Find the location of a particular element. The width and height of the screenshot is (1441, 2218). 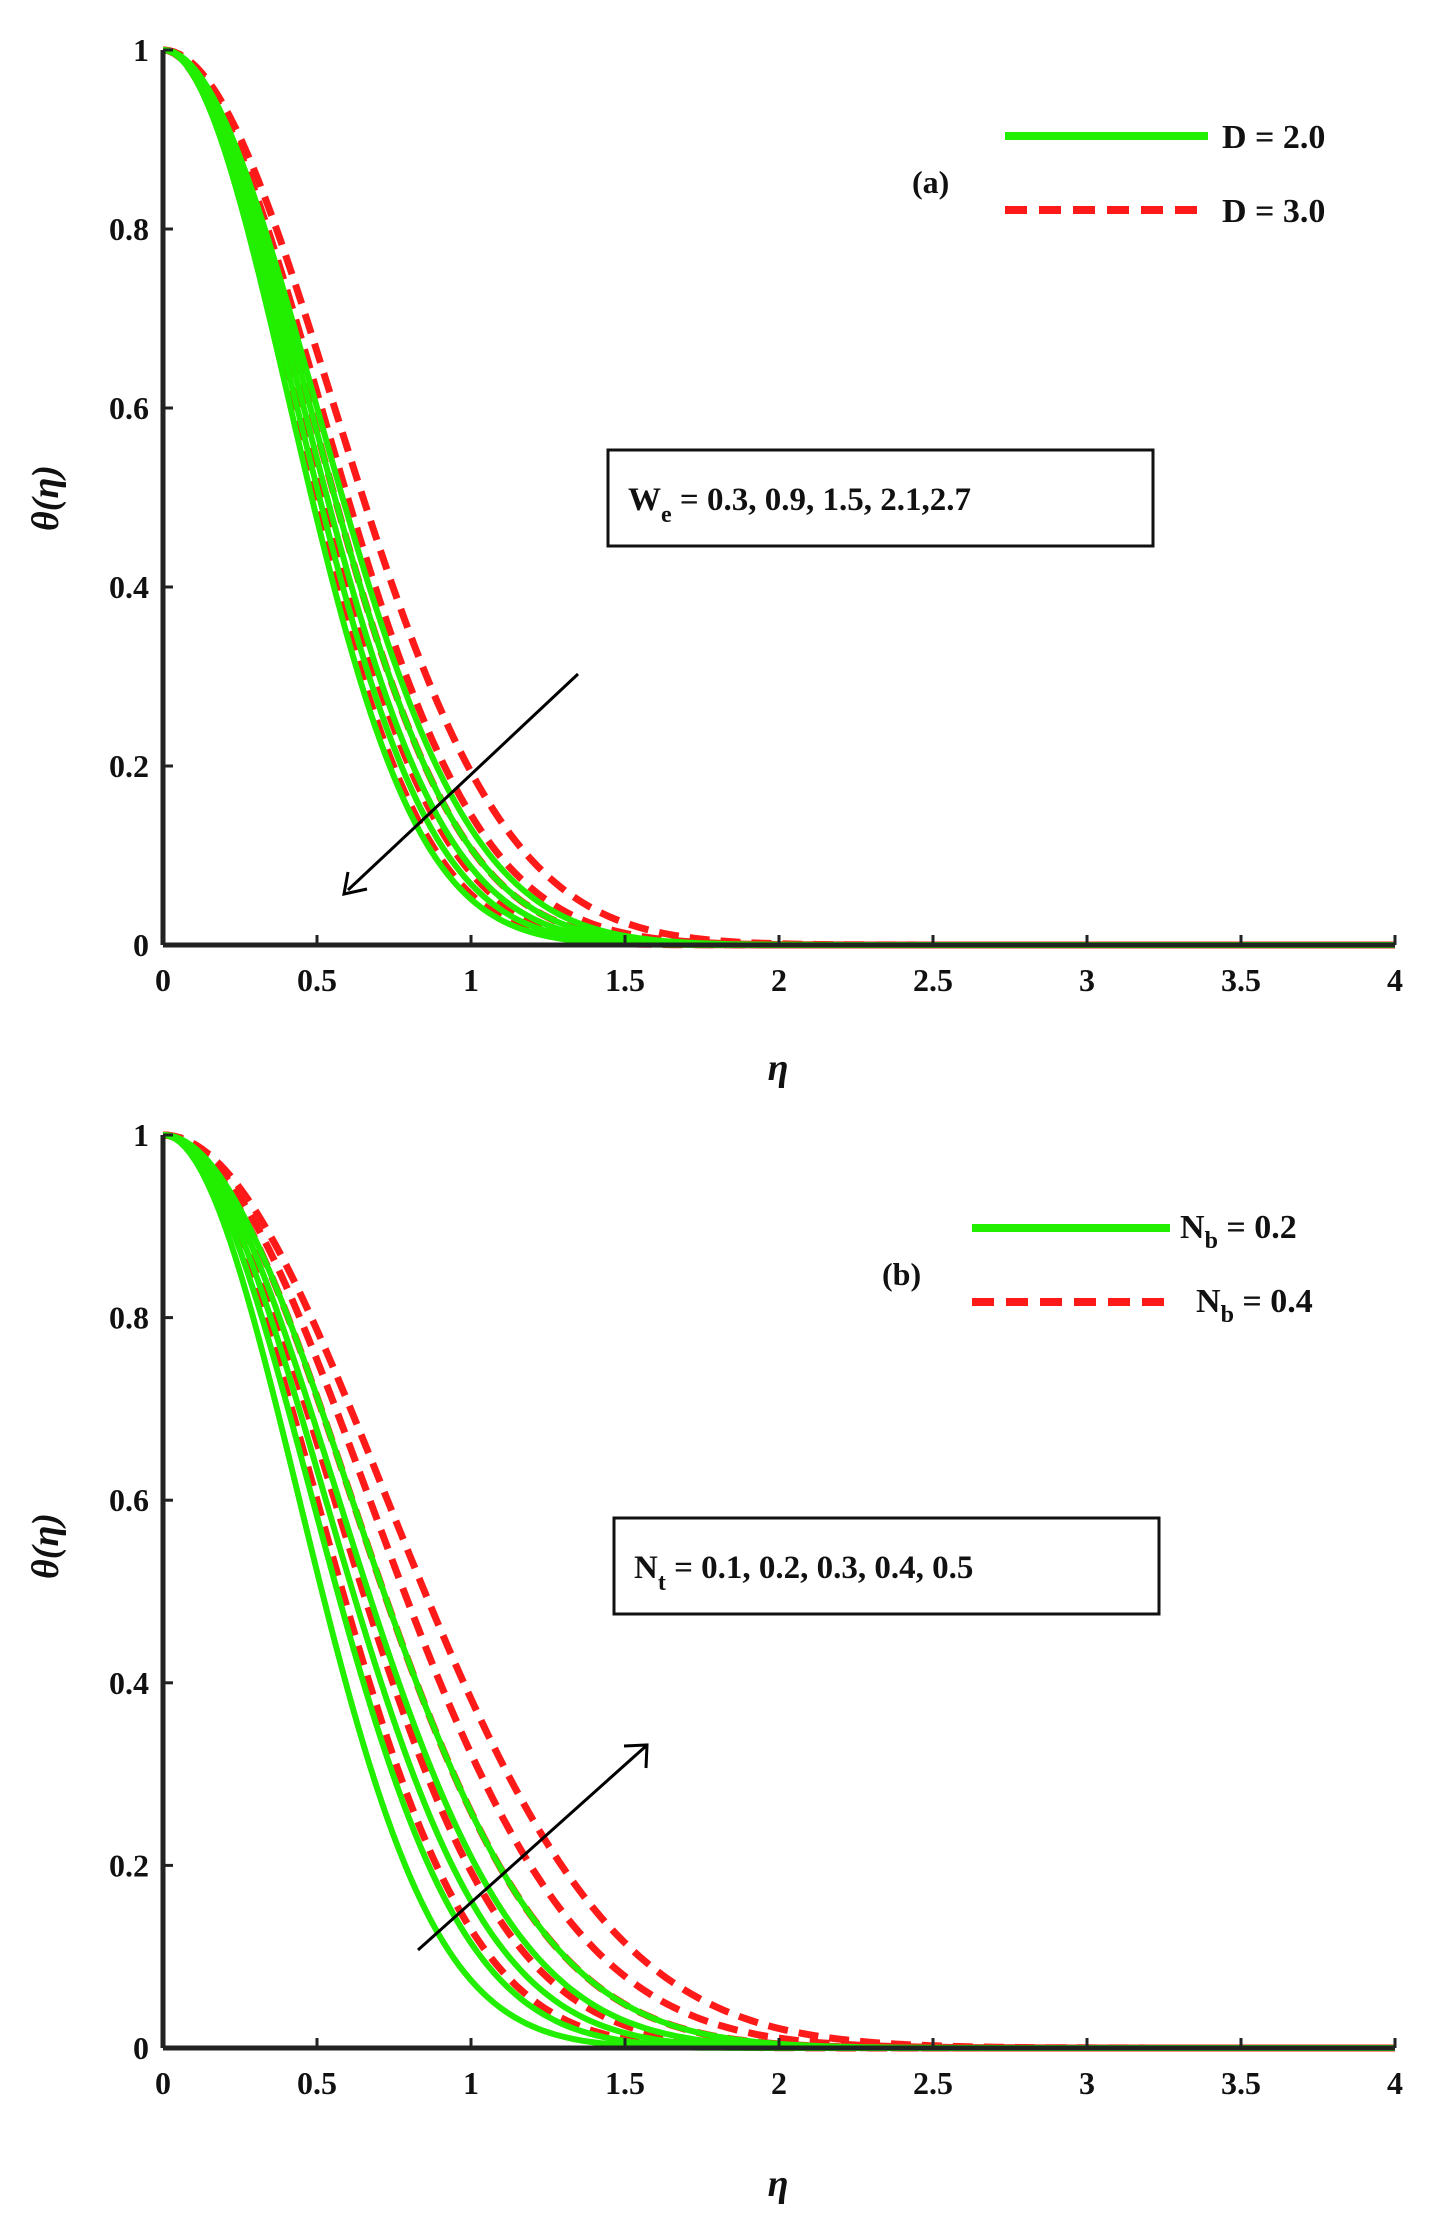

panel-a-ylabel: θ(η) is located at coordinates (46, 498).